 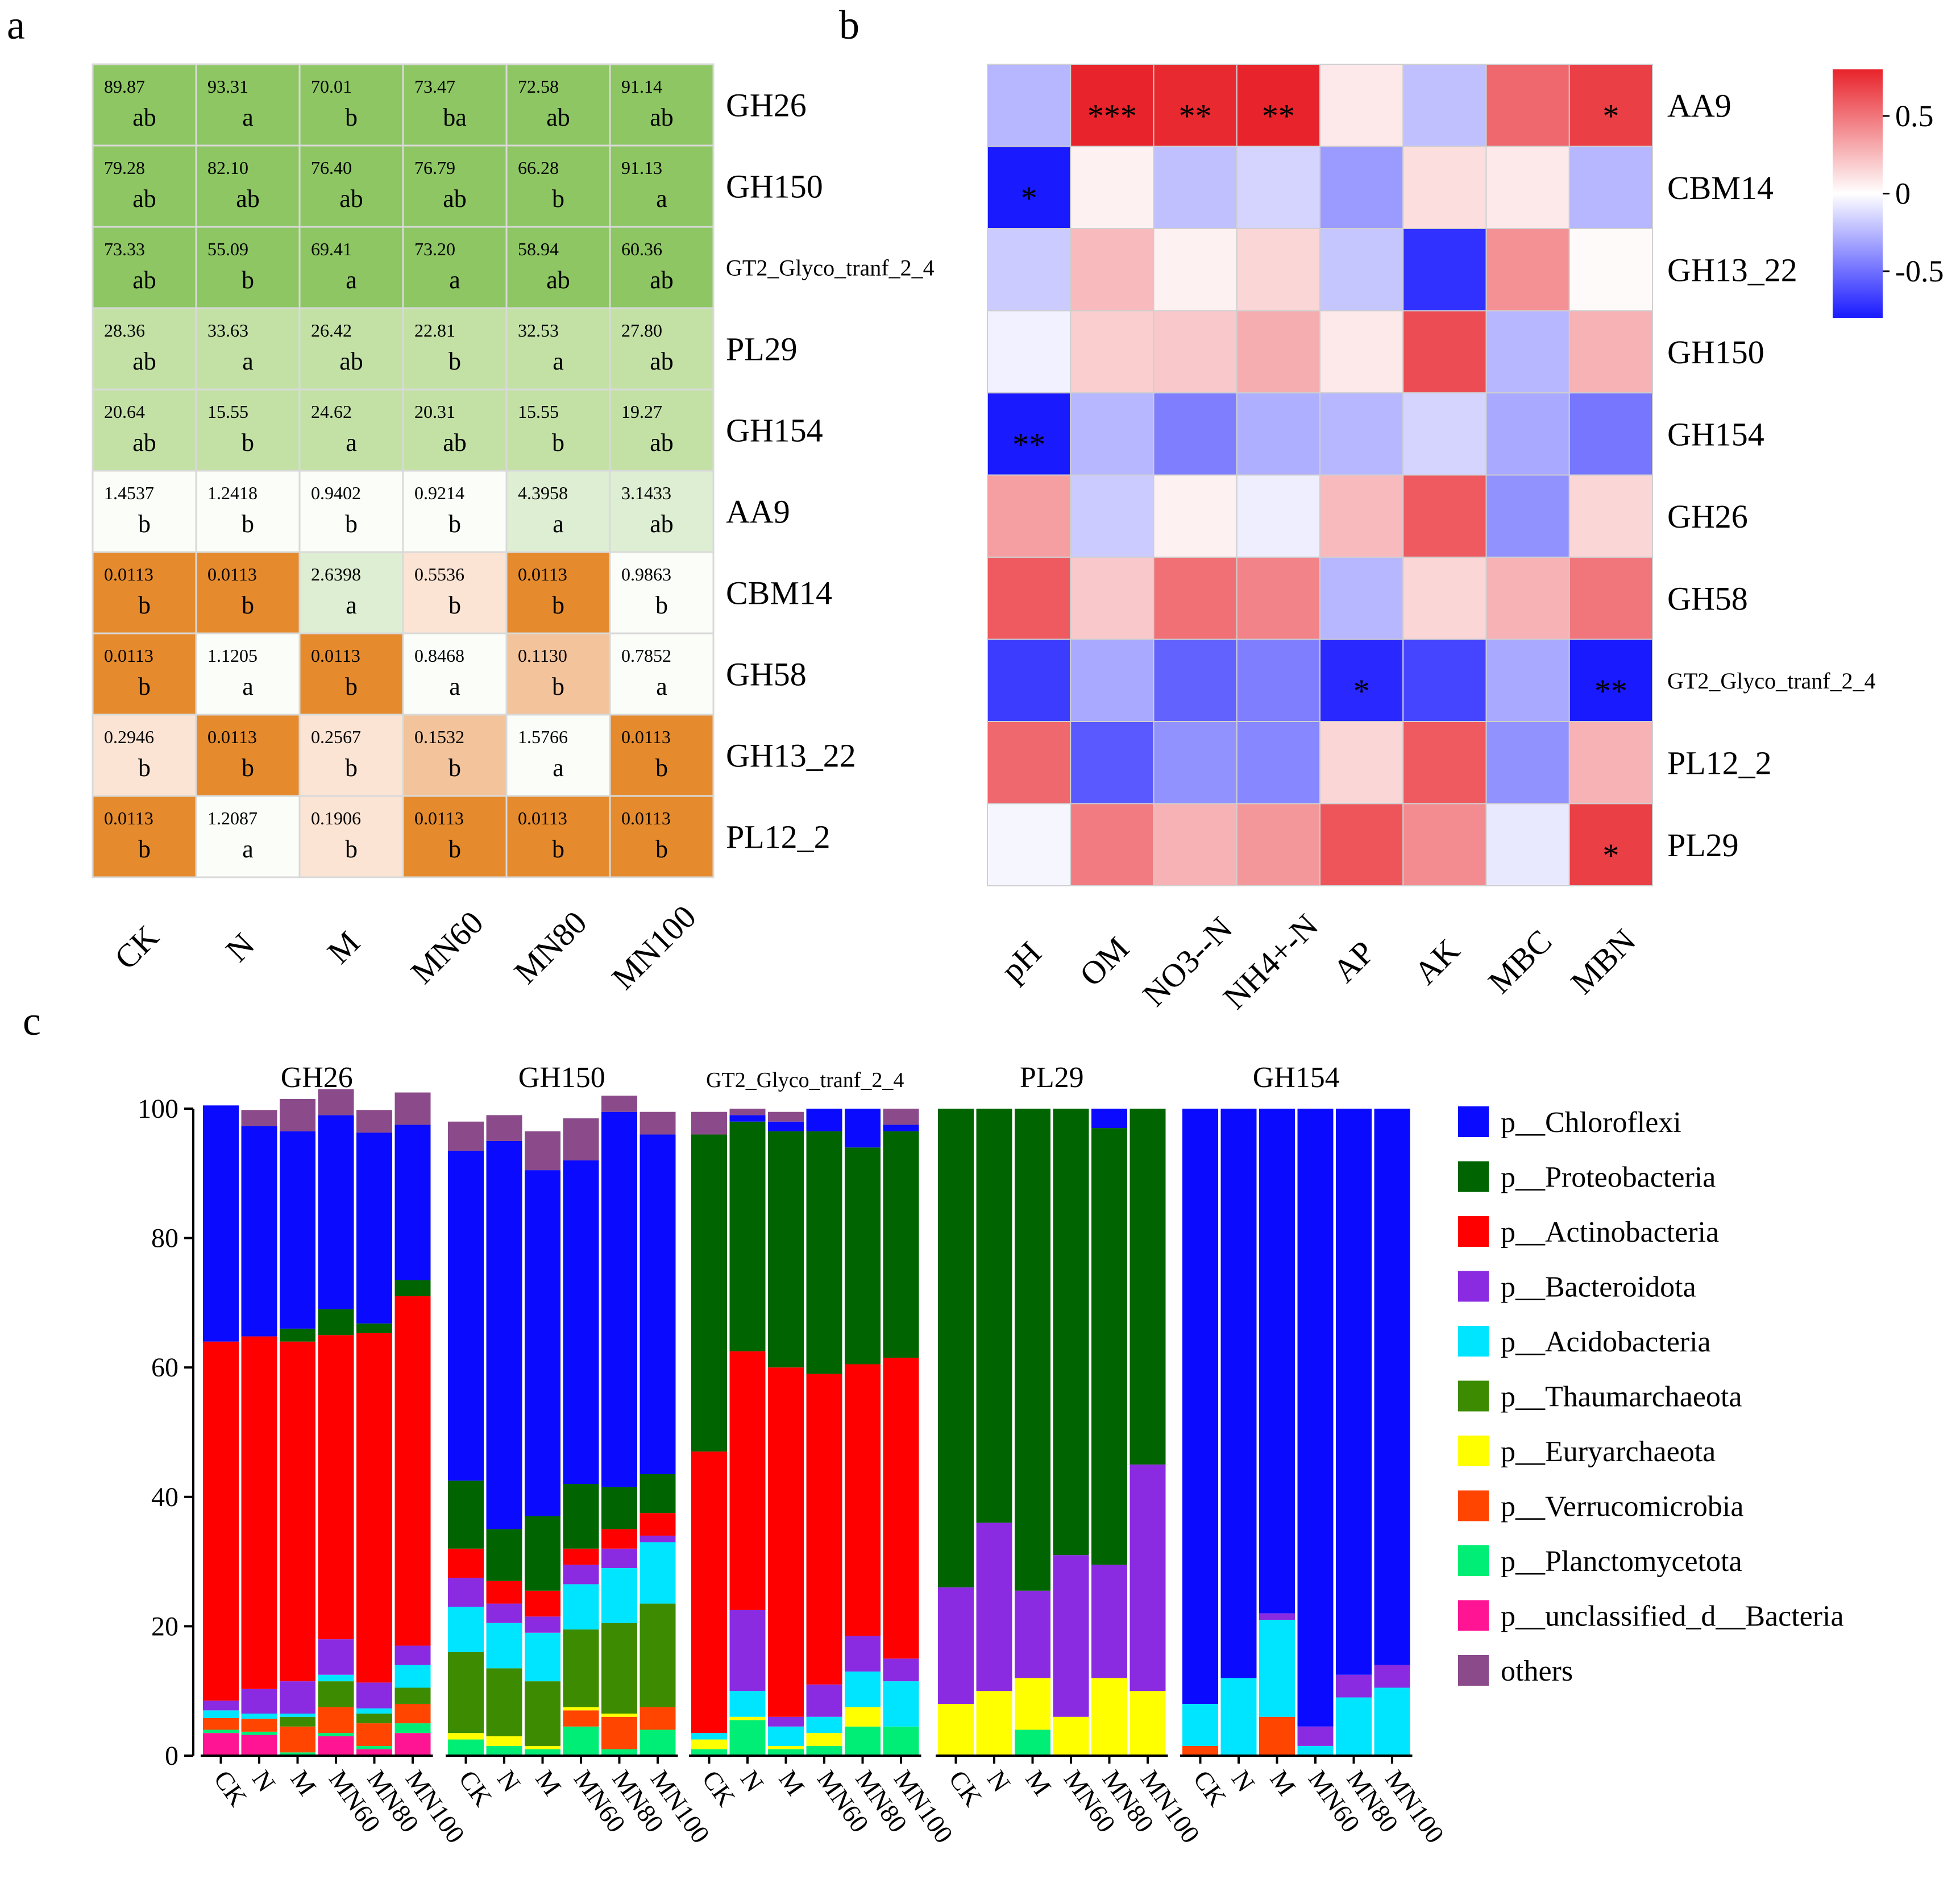 What do you see at coordinates (317, 1077) in the screenshot?
I see `subplot-title-gh26: GH26` at bounding box center [317, 1077].